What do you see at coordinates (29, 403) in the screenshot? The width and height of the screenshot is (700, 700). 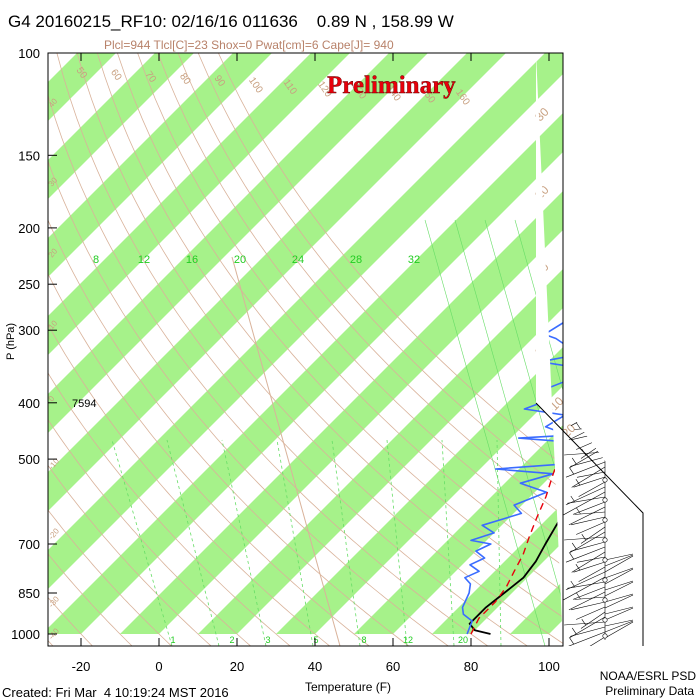 I see `y-tick-label: 400` at bounding box center [29, 403].